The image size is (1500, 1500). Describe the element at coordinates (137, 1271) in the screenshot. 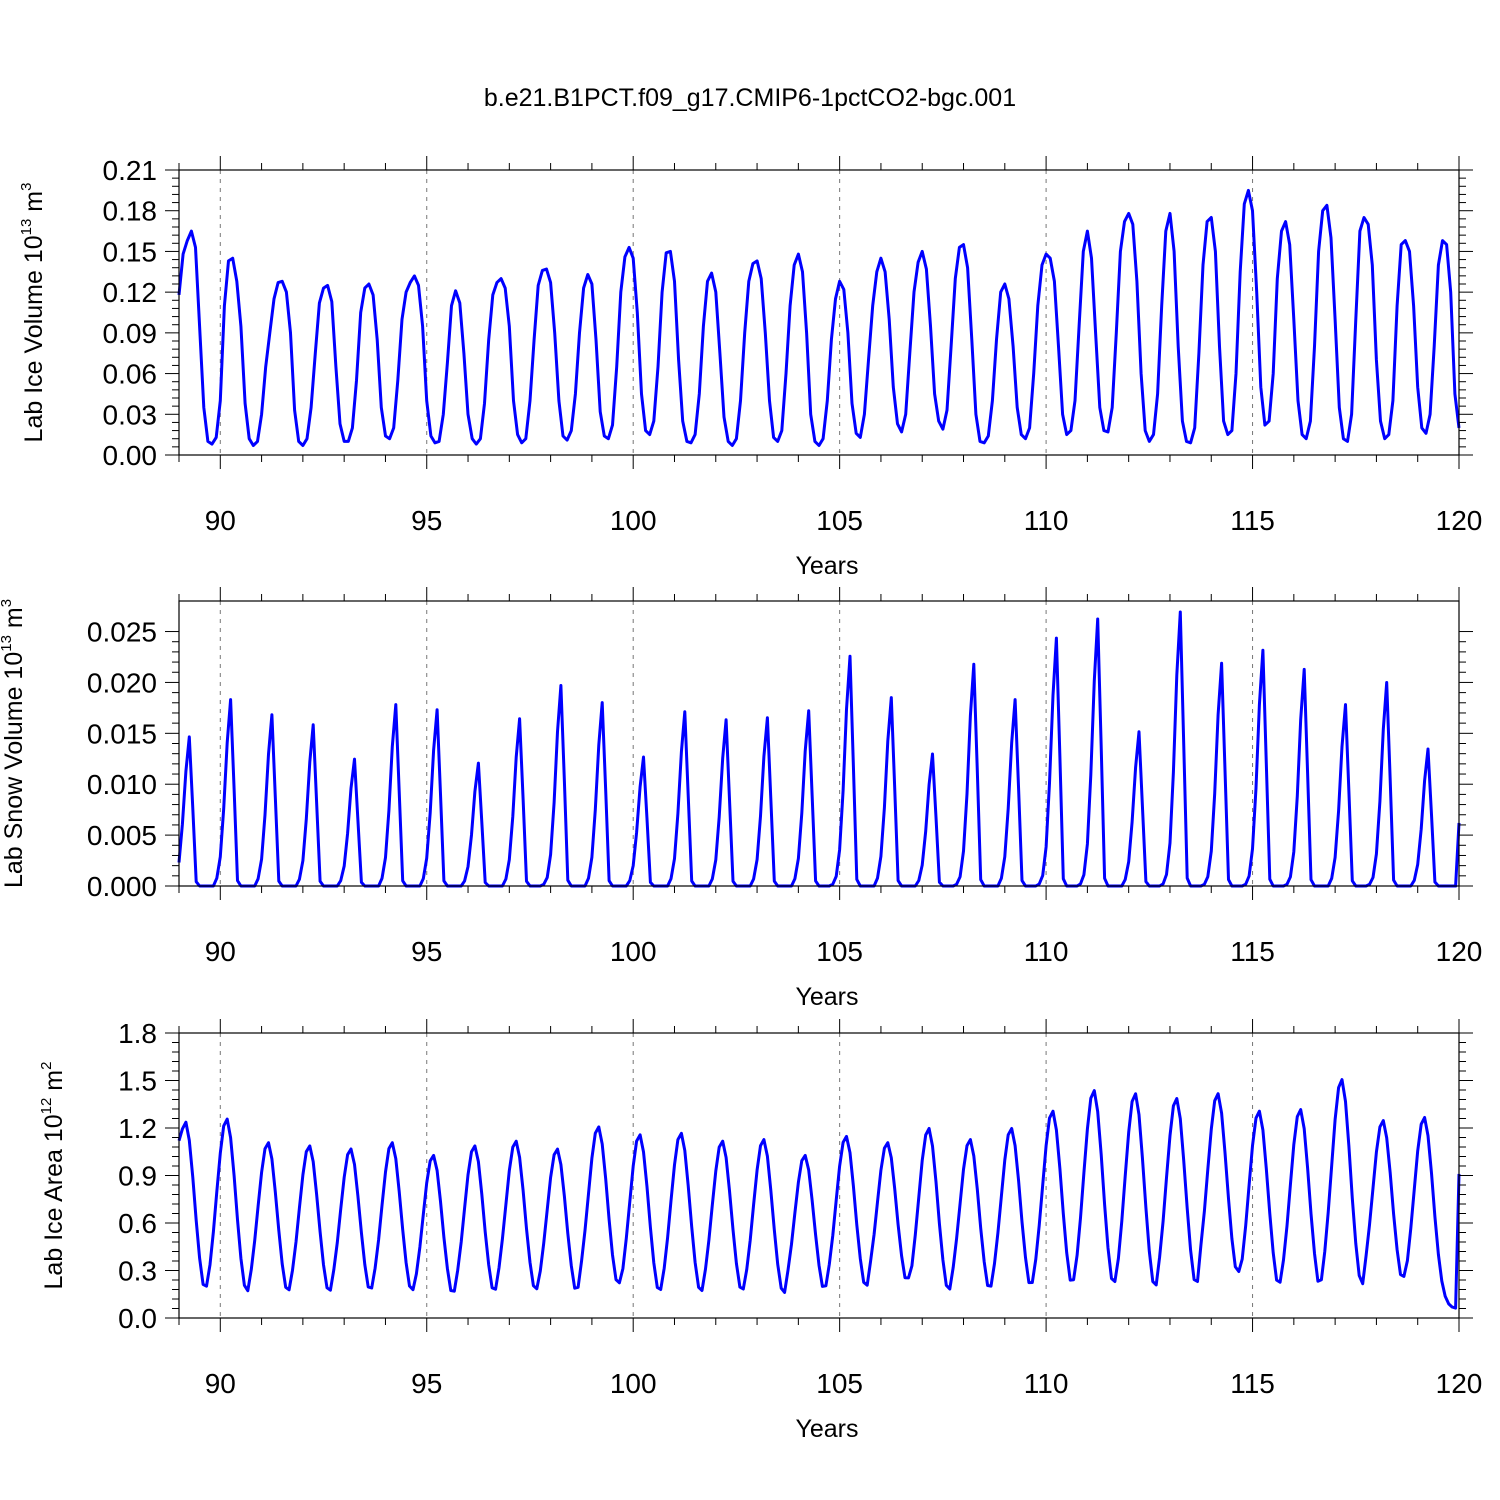

I see `y-tick-label: 0.3` at that location.